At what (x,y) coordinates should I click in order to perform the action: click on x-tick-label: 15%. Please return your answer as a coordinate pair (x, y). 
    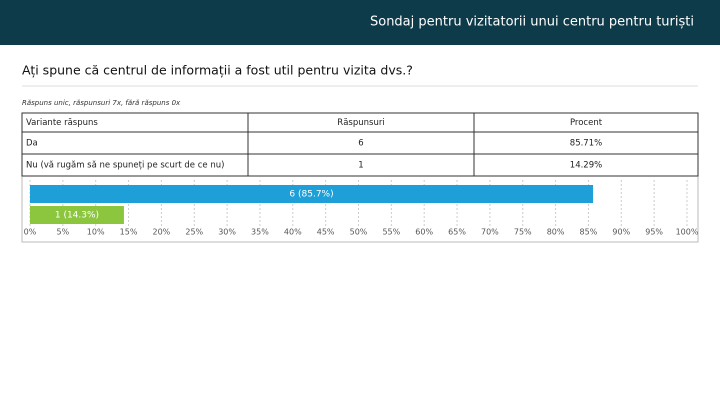
    Looking at the image, I should click on (129, 232).